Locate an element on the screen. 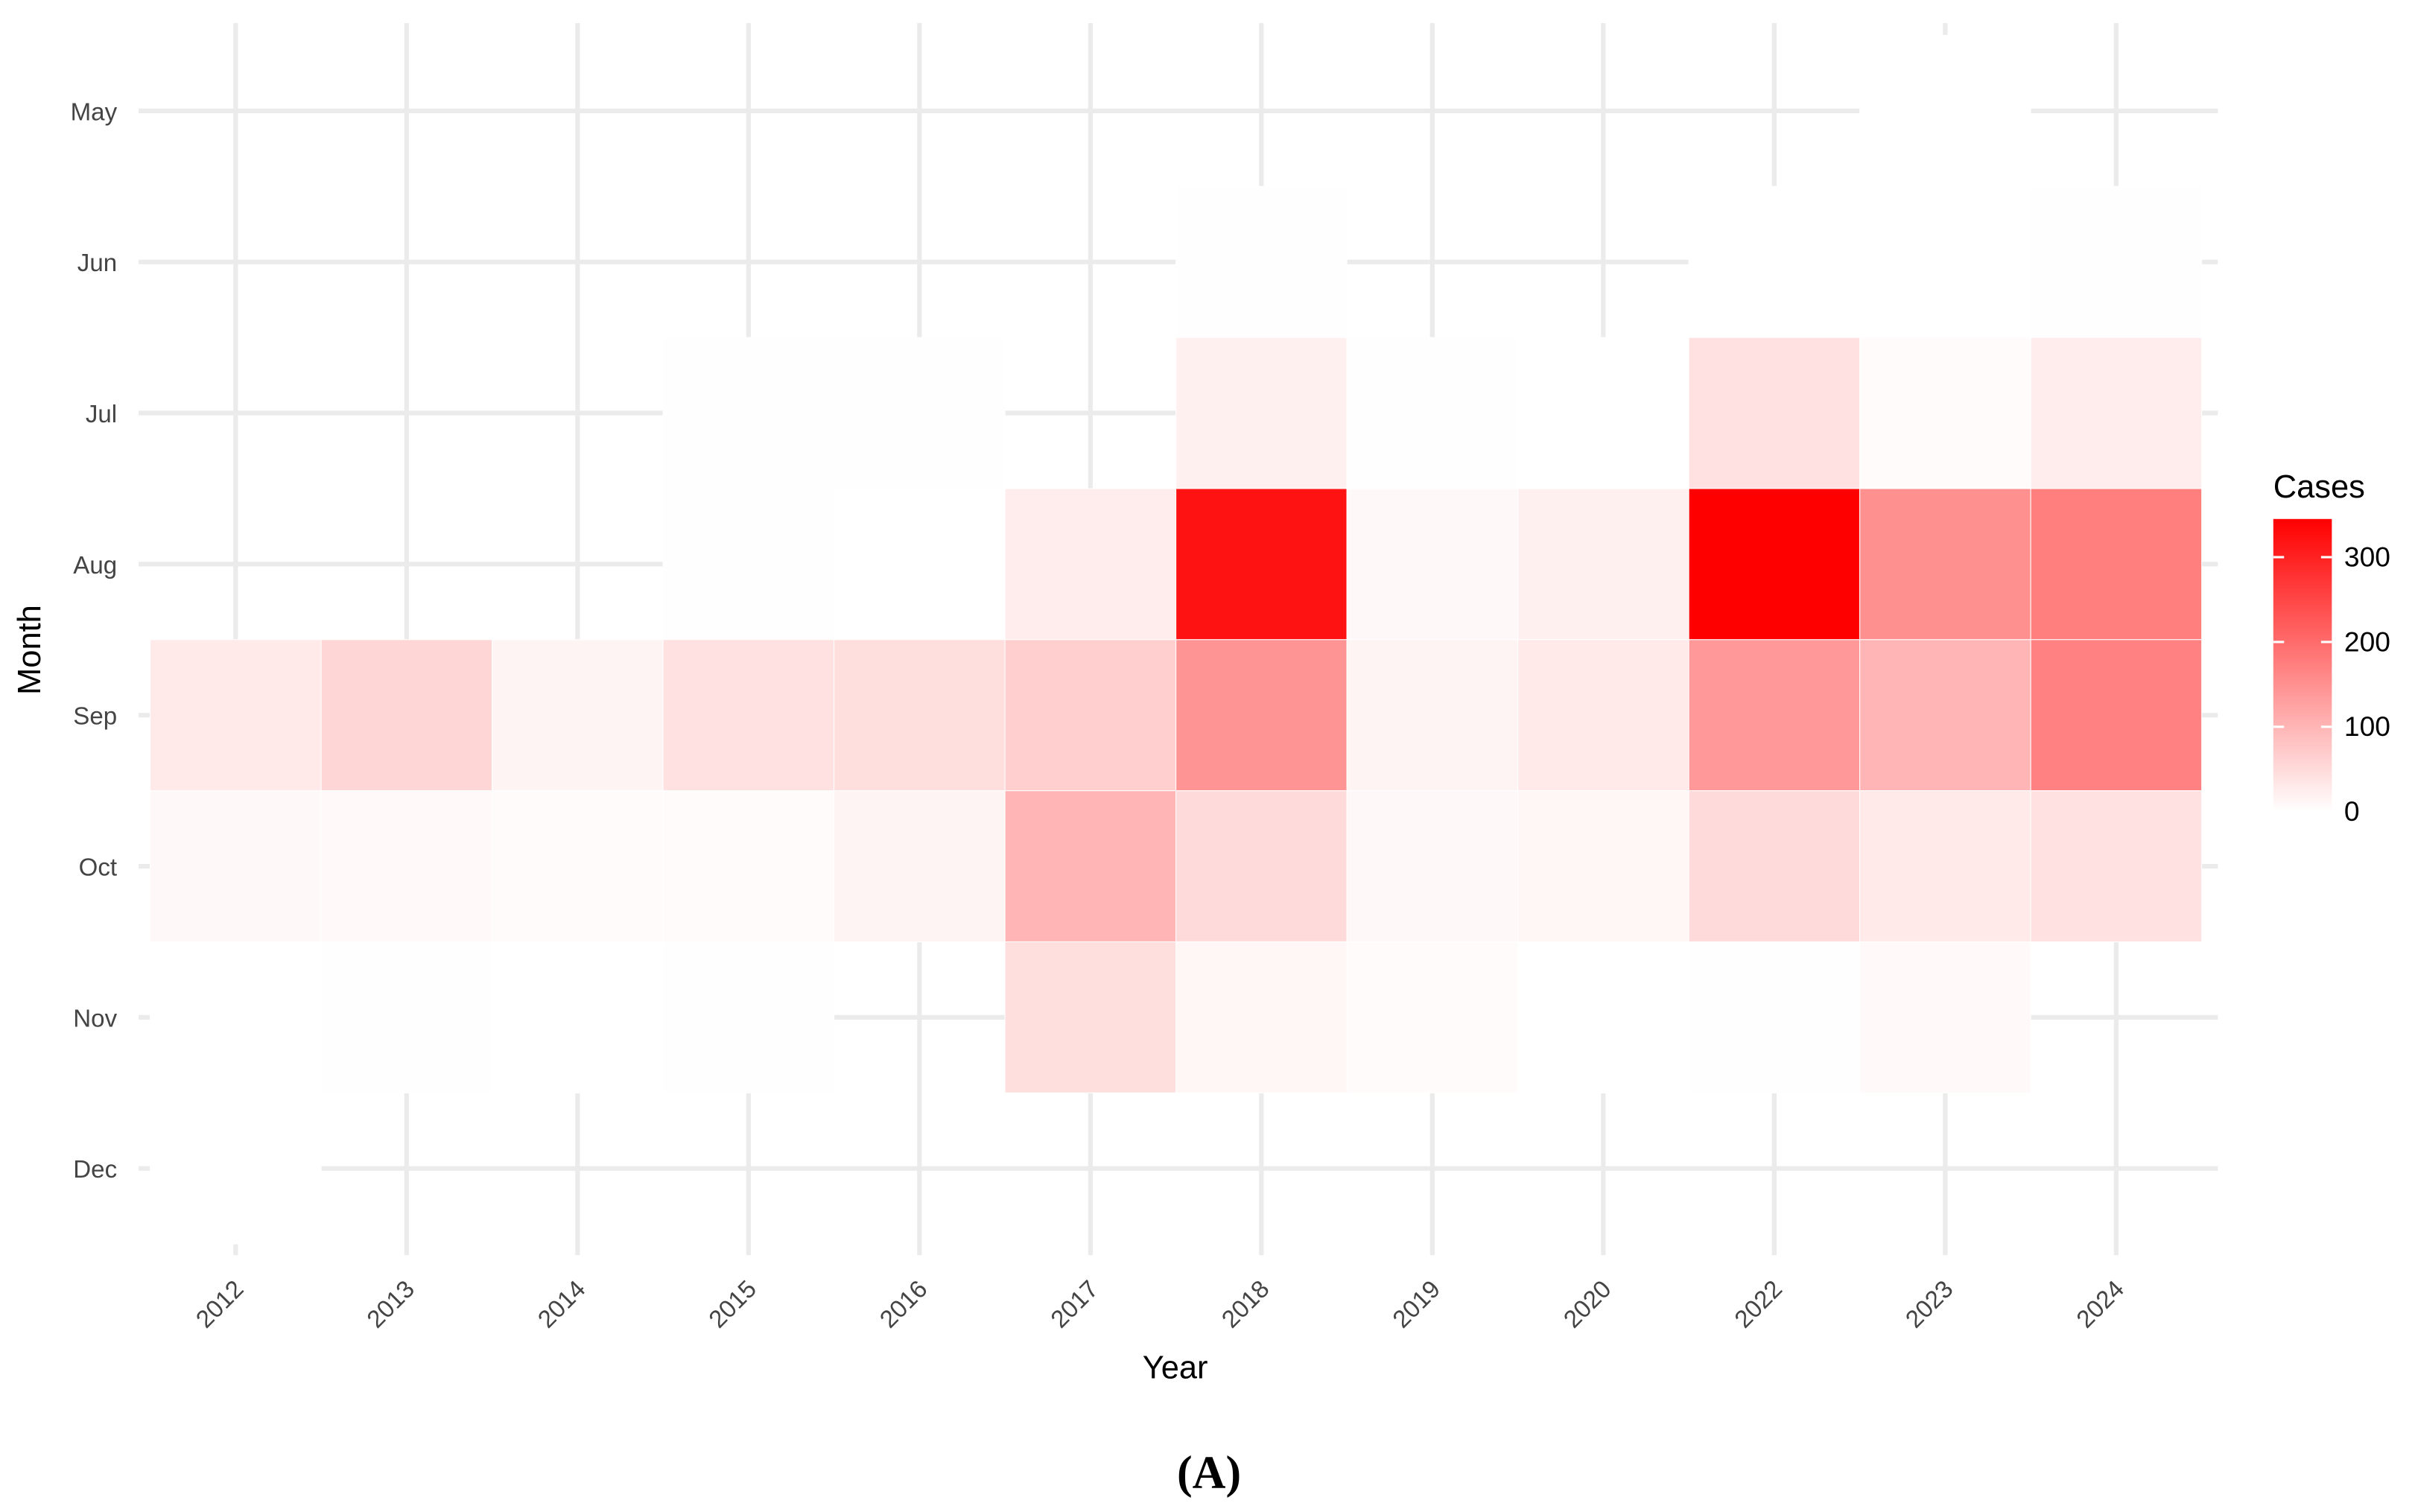  x-tick-label: 2020 is located at coordinates (1587, 1304).